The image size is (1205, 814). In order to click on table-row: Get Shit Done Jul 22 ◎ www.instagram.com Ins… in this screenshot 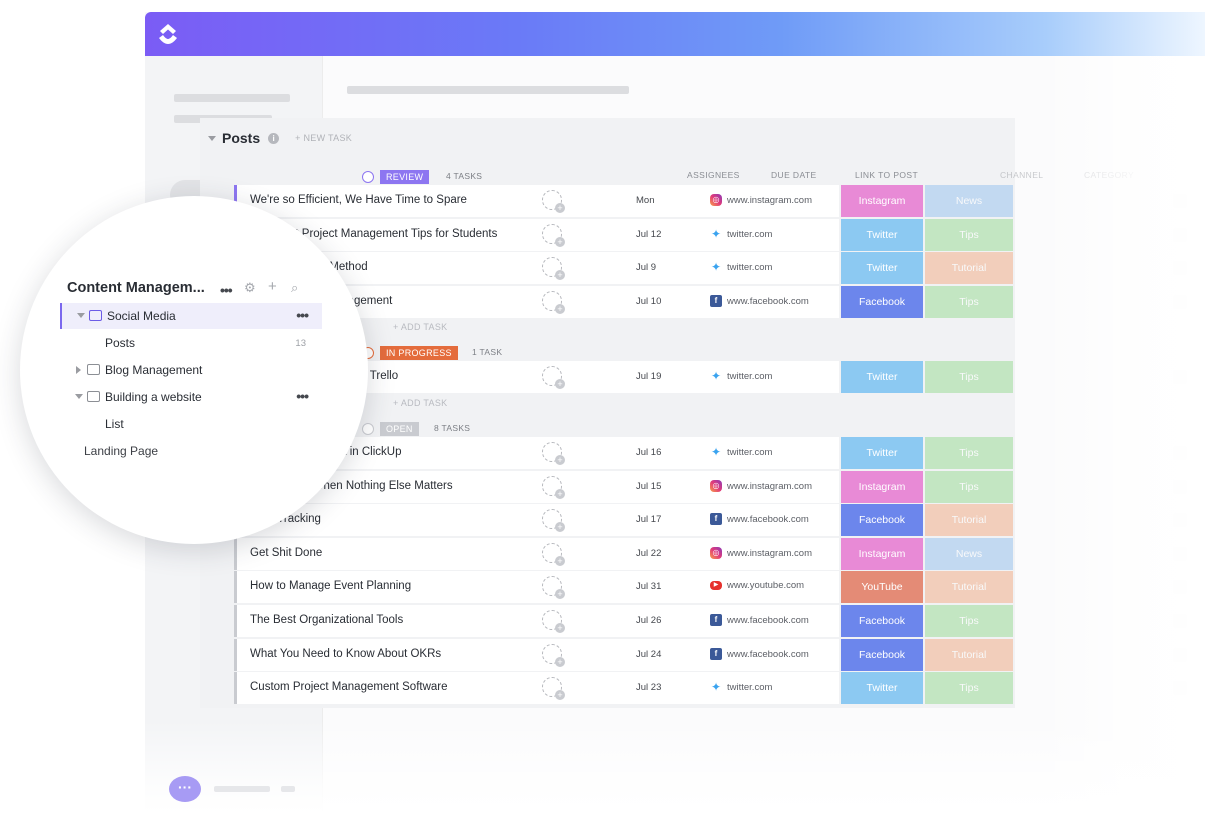, I will do `click(624, 554)`.